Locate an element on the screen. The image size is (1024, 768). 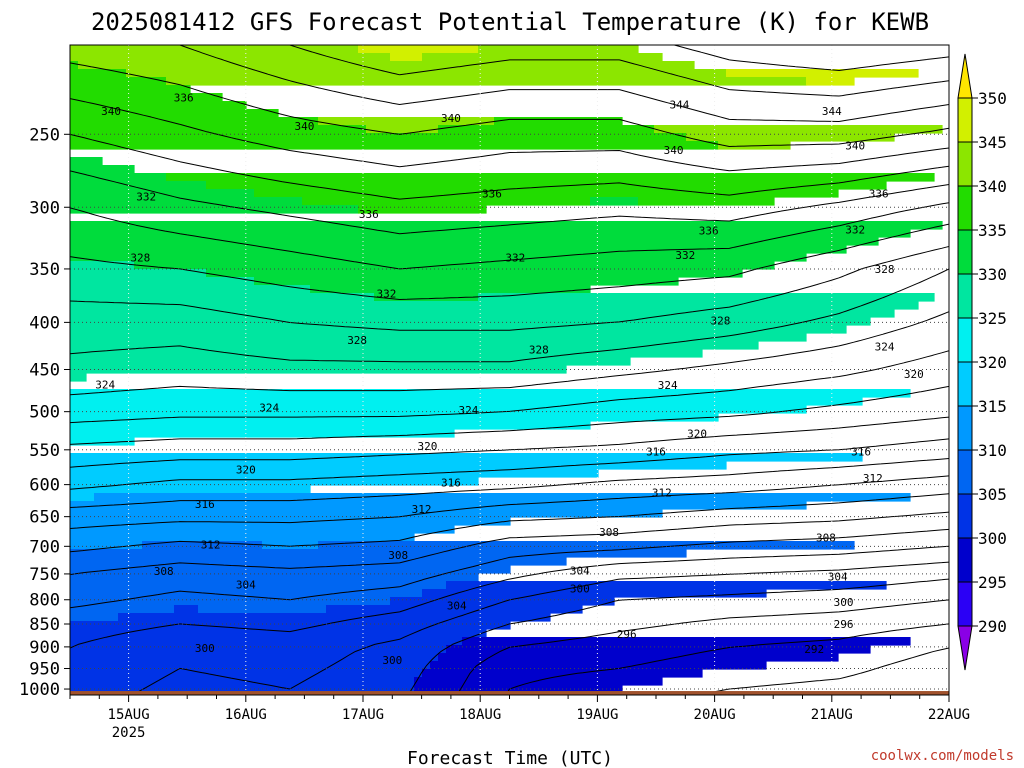
x-tick-label: 16AUG is located at coordinates (246, 715).